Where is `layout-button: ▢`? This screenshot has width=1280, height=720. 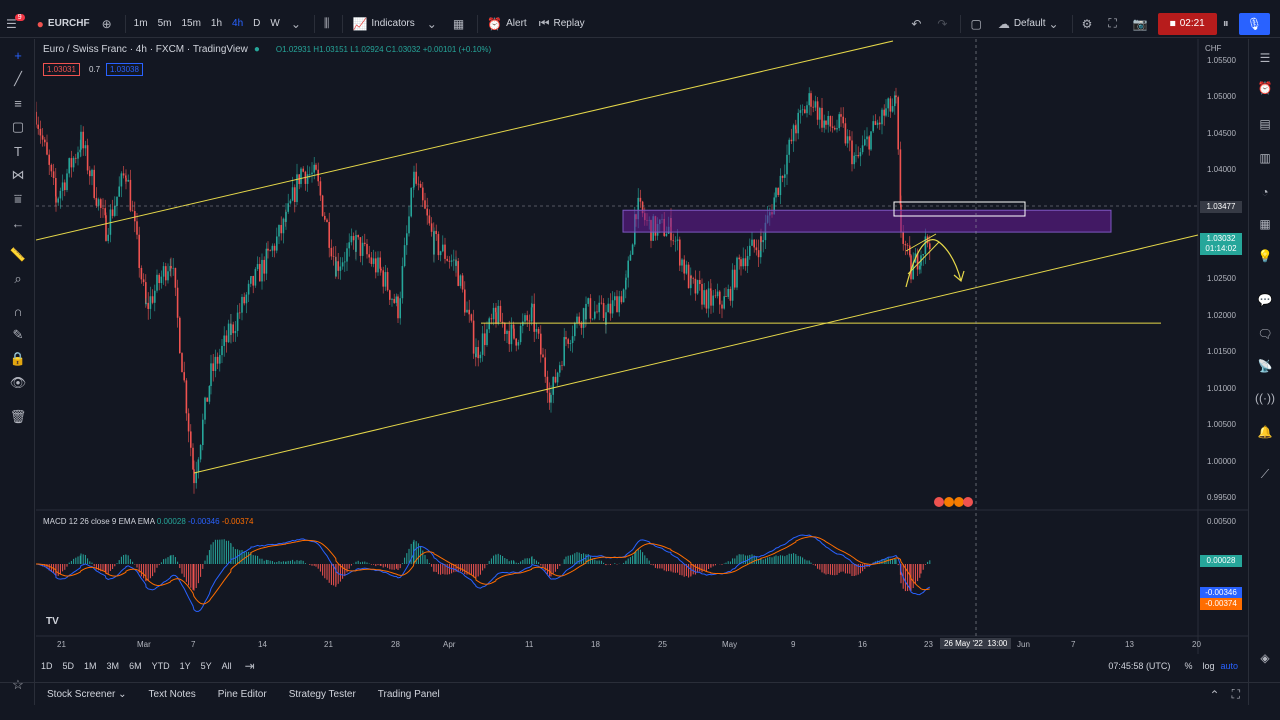
layout-button: ▢ is located at coordinates (977, 24).